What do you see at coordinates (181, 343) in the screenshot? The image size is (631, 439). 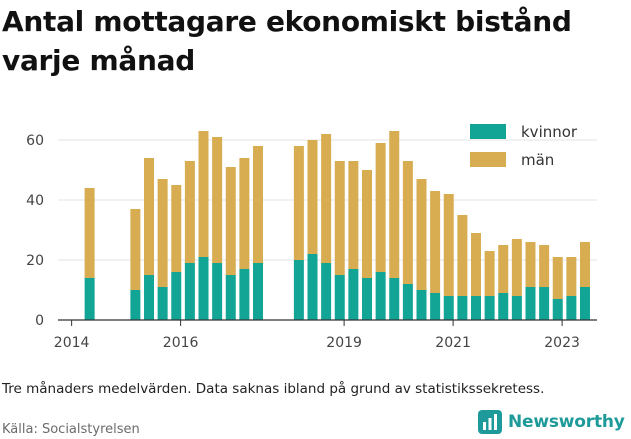 I see `x-tick-label: 2016` at bounding box center [181, 343].